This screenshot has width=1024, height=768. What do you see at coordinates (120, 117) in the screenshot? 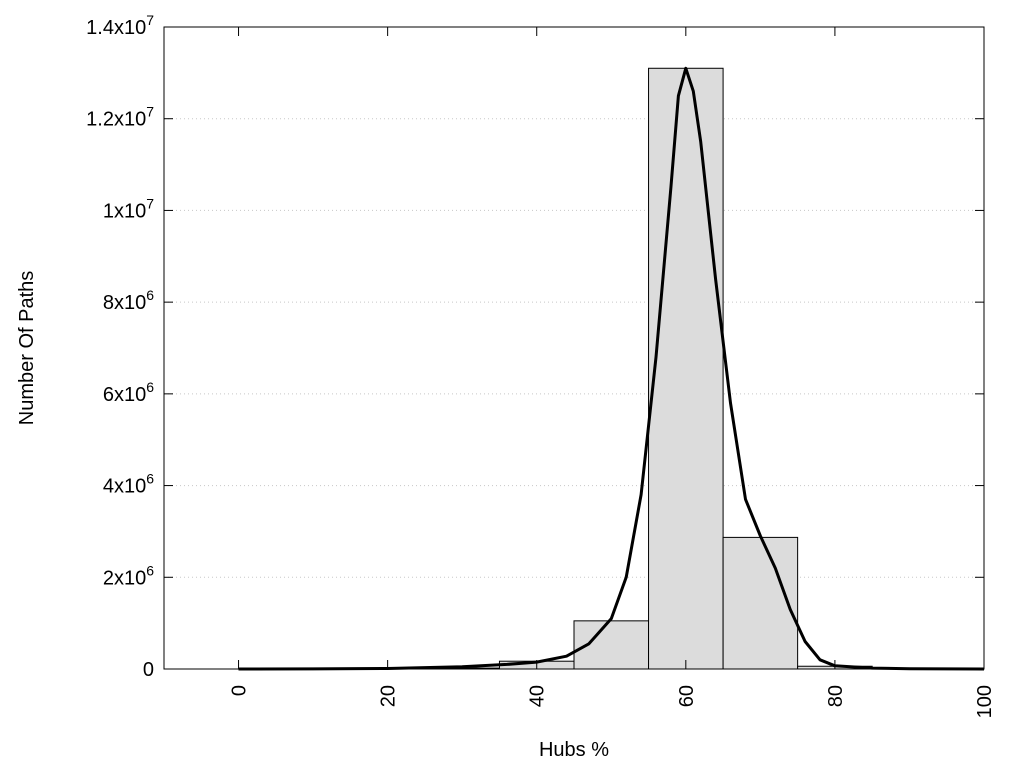
I see `y-tick-label-6: 1.2x10⁷` at bounding box center [120, 117].